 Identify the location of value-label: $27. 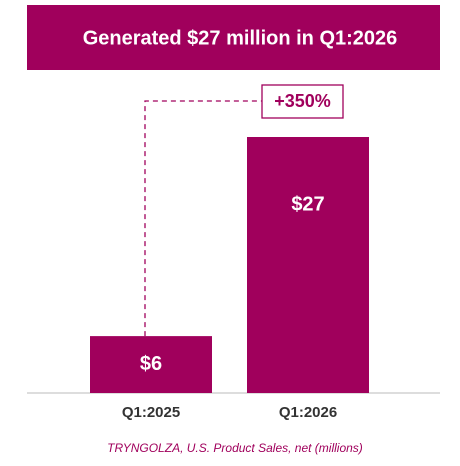
(307, 204).